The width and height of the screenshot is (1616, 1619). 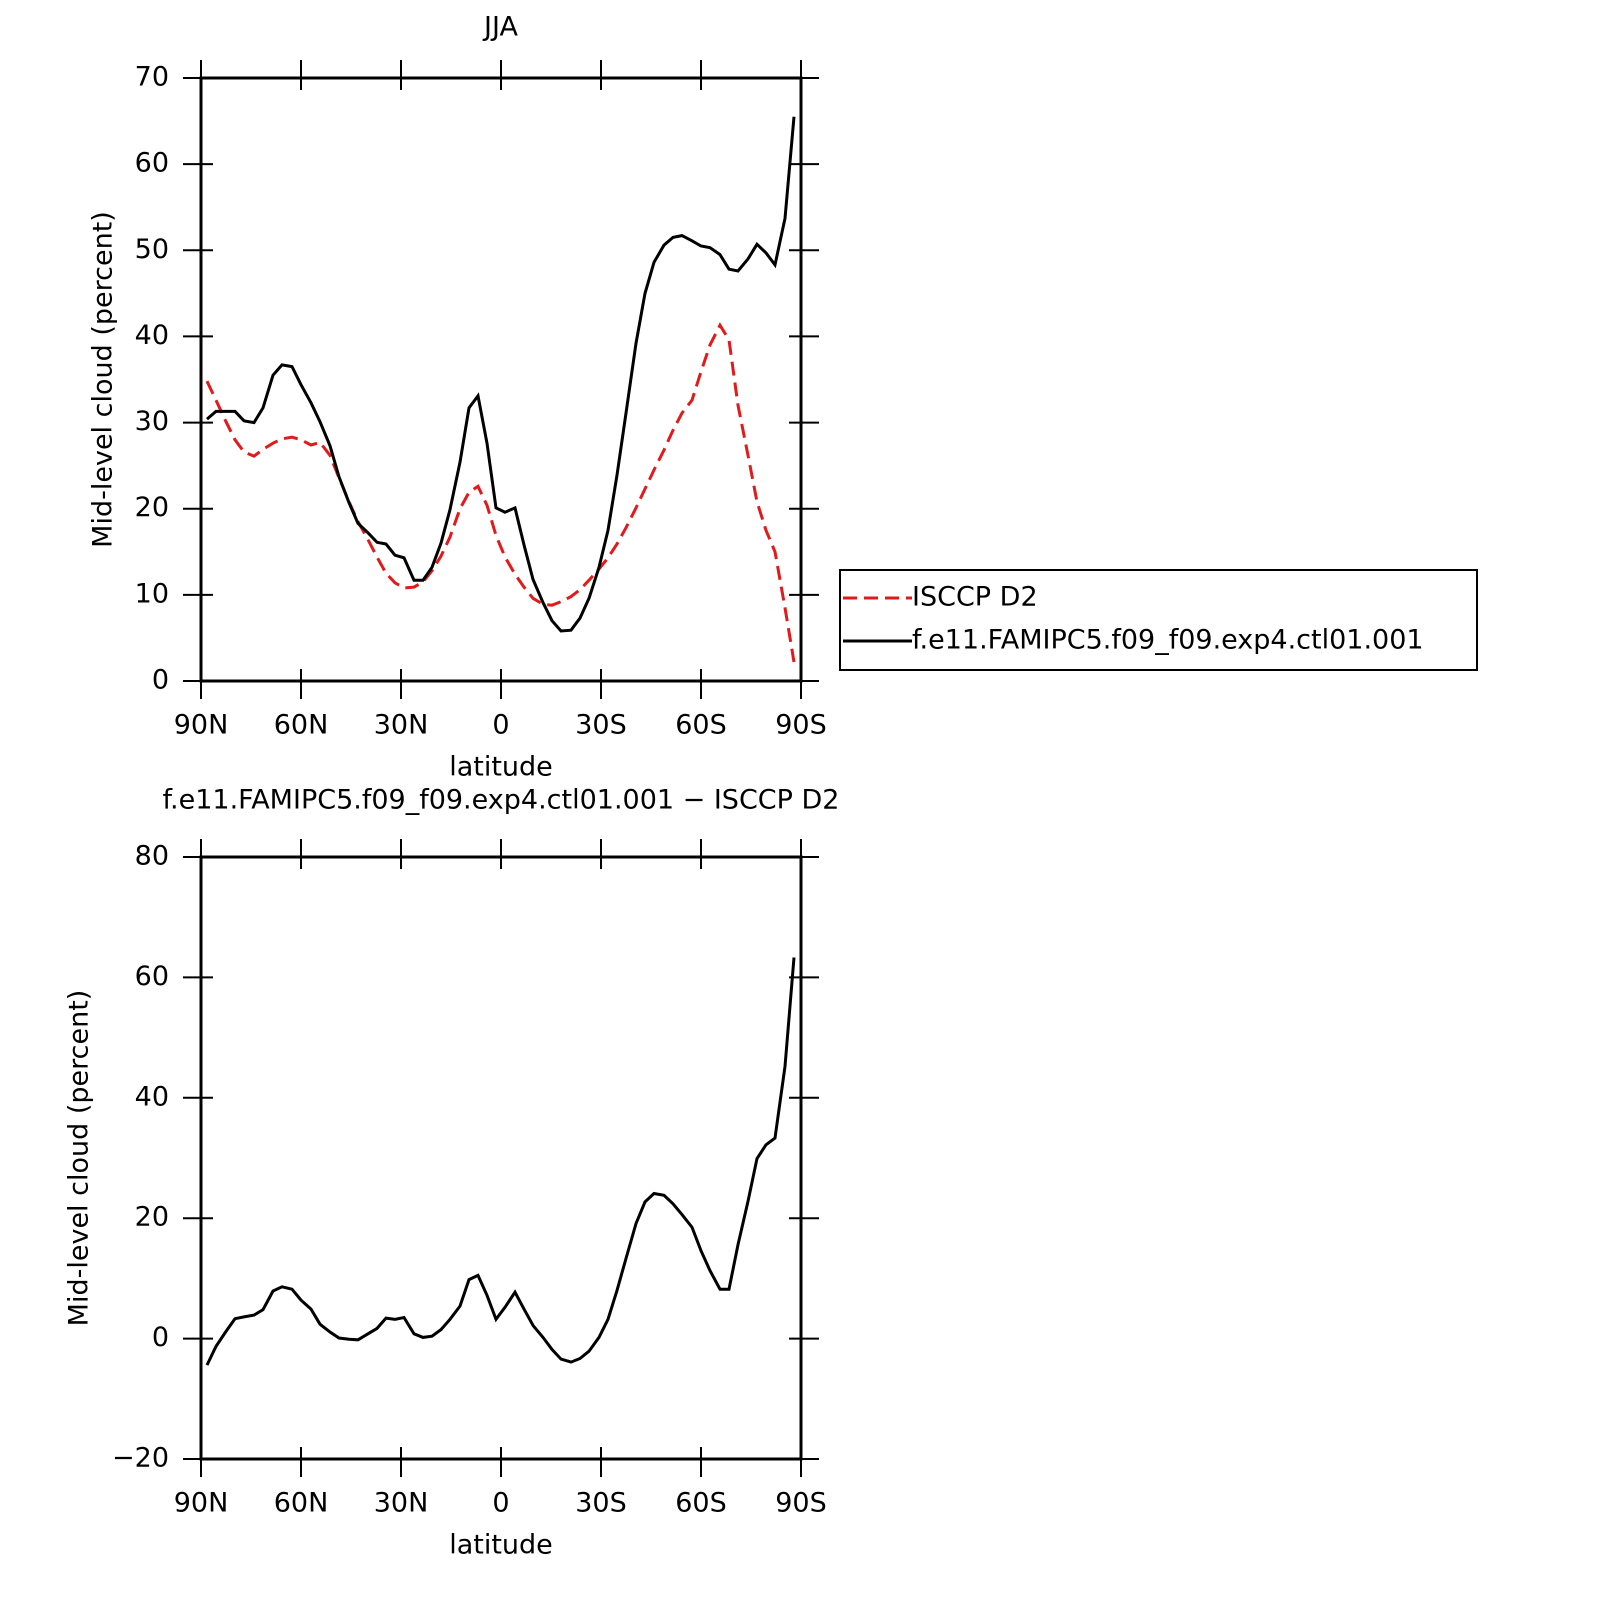 I want to click on y-tick-label: 30, so click(x=152, y=421).